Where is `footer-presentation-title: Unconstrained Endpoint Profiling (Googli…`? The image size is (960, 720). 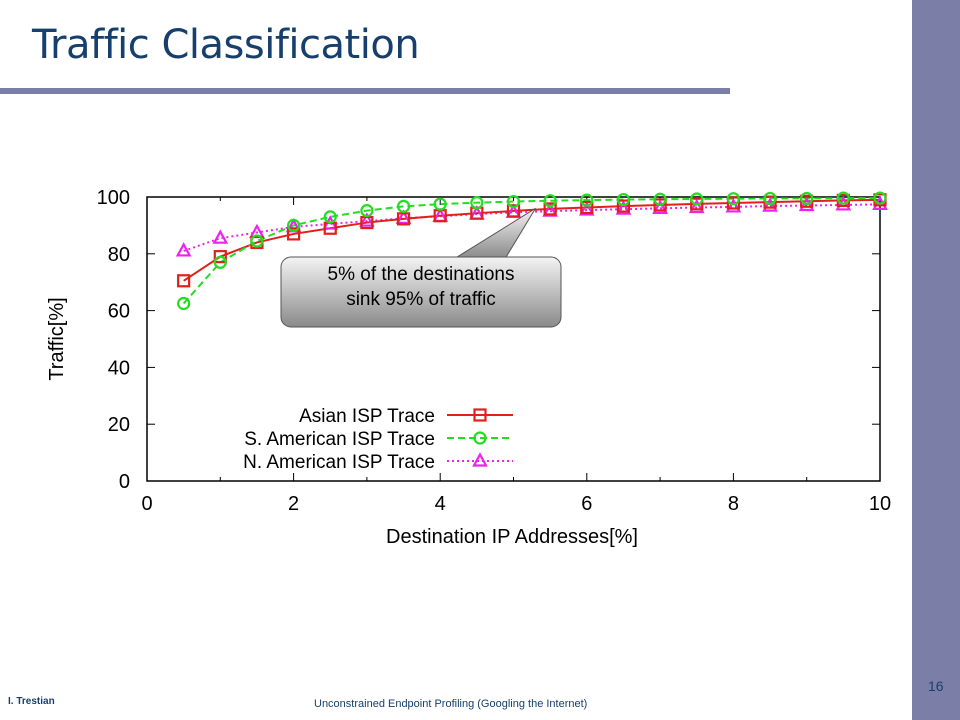
footer-presentation-title: Unconstrained Endpoint Profiling (Googli… is located at coordinates (451, 704).